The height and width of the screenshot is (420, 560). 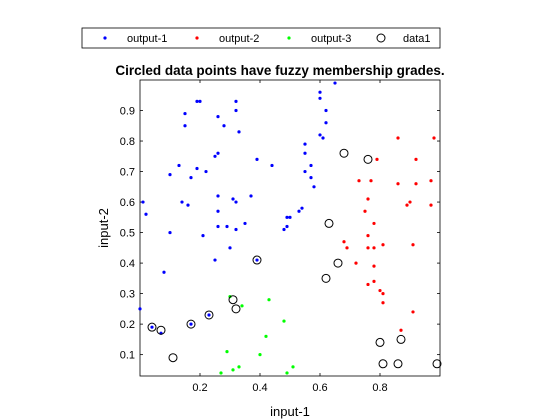 I want to click on legend-label: output-3, so click(x=331, y=39).